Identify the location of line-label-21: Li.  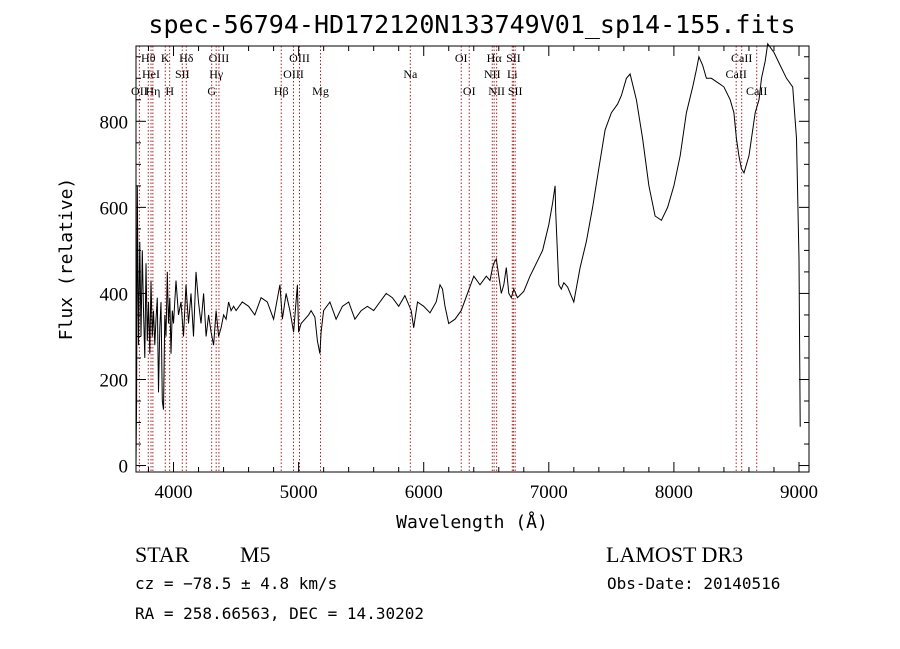
(512, 74).